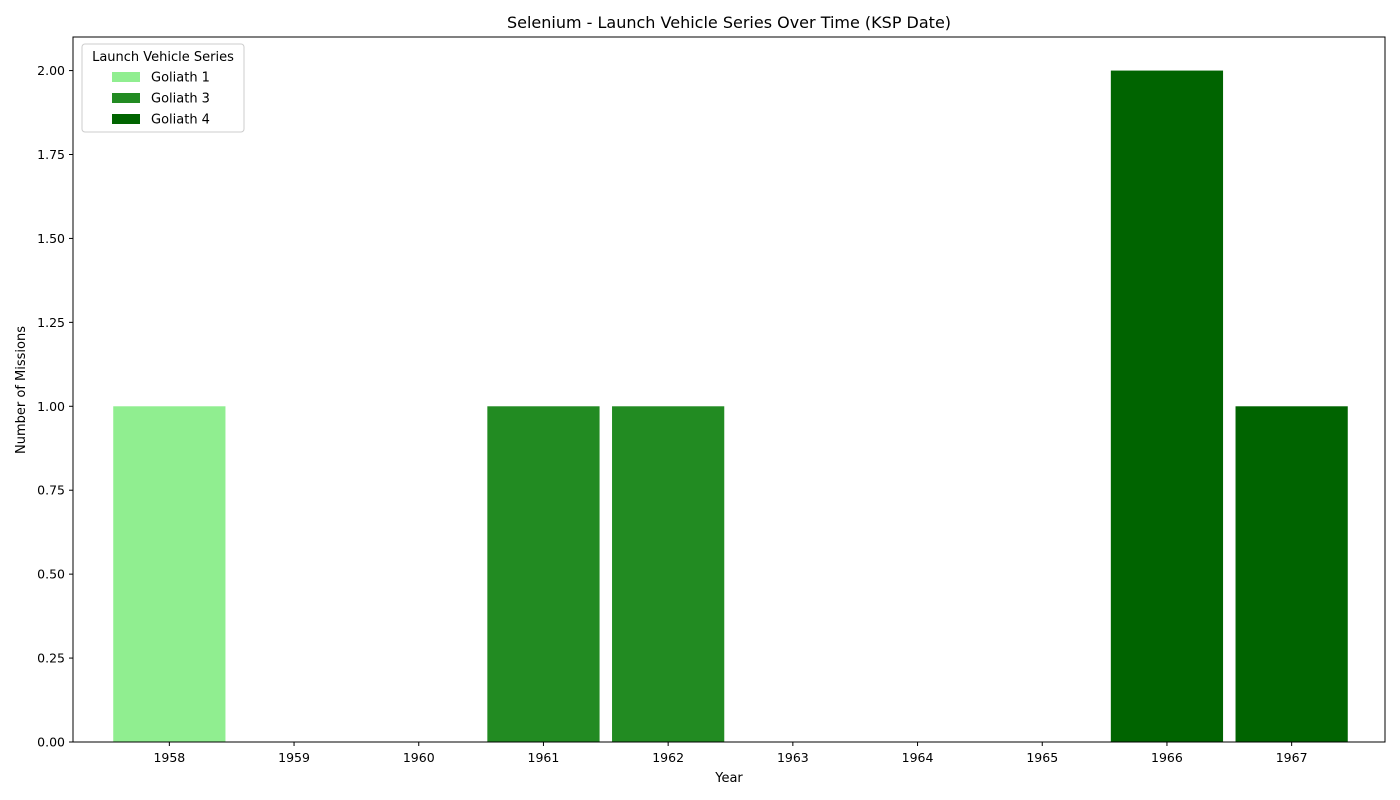 The height and width of the screenshot is (800, 1400). Describe the element at coordinates (21, 390) in the screenshot. I see `y-axis-label: Number of Missions` at that location.